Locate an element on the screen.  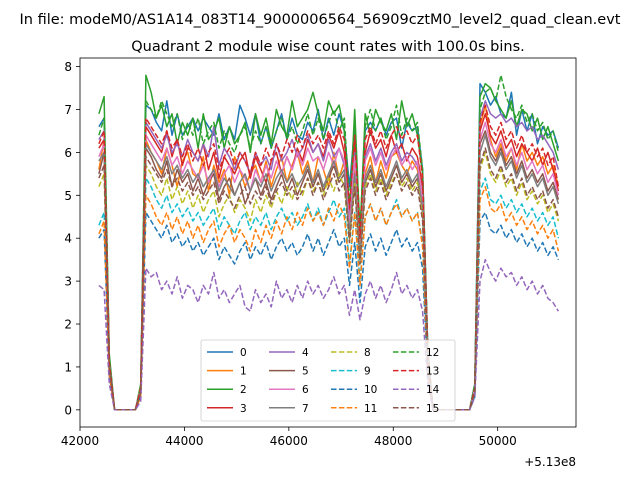
legend-label-10: 10 is located at coordinates (370, 390).